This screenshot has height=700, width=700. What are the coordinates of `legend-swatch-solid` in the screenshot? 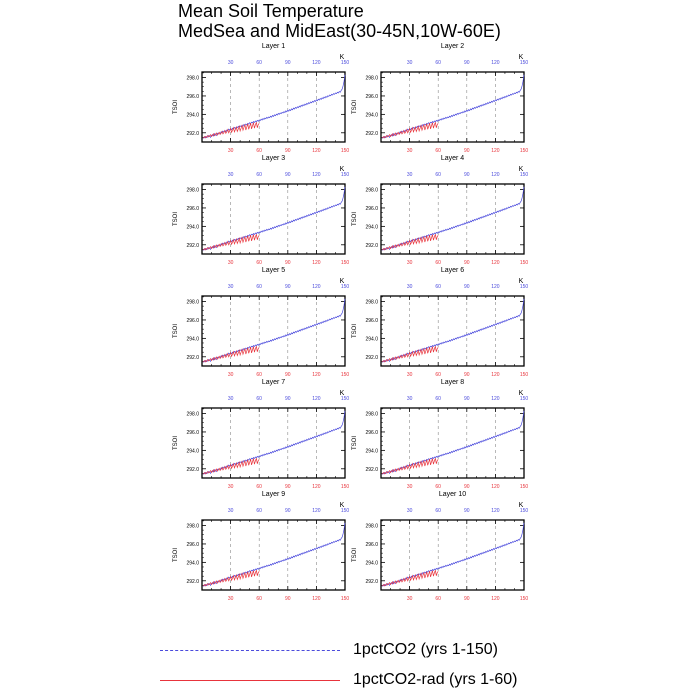 It's located at (250, 680).